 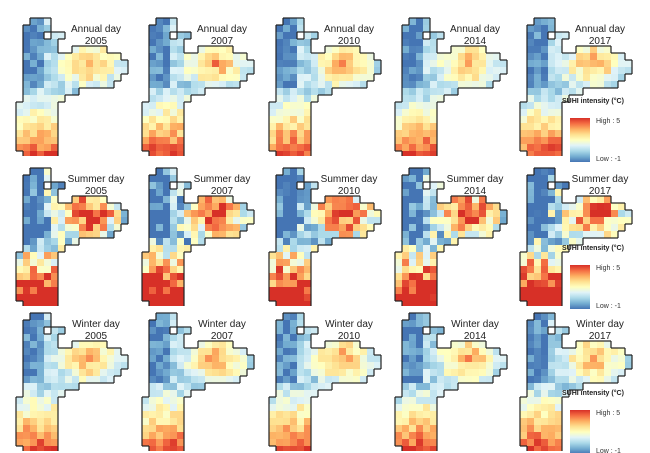 What do you see at coordinates (222, 331) in the screenshot?
I see `panel-title: Winter day 2007` at bounding box center [222, 331].